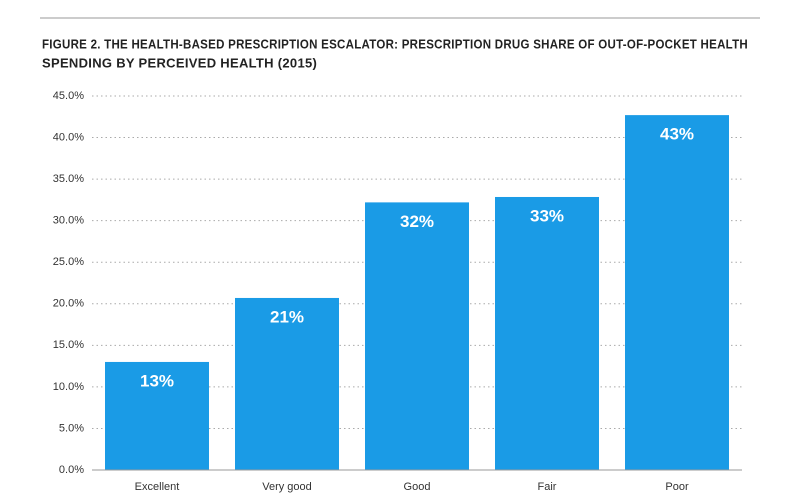 This screenshot has width=800, height=497. What do you see at coordinates (68, 137) in the screenshot?
I see `y-tick-label: 40.0%` at bounding box center [68, 137].